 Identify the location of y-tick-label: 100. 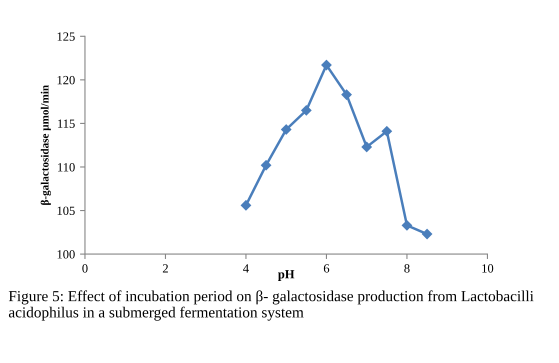
(66, 254).